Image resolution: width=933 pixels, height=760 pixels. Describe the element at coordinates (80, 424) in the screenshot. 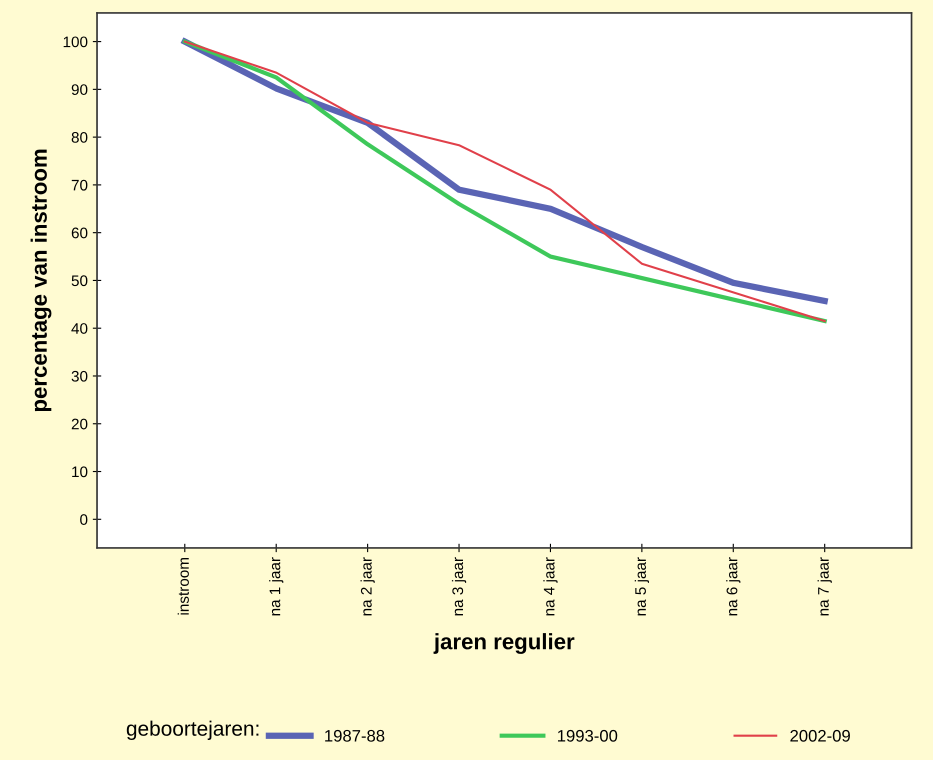

I see `y-tick-label: 20` at that location.